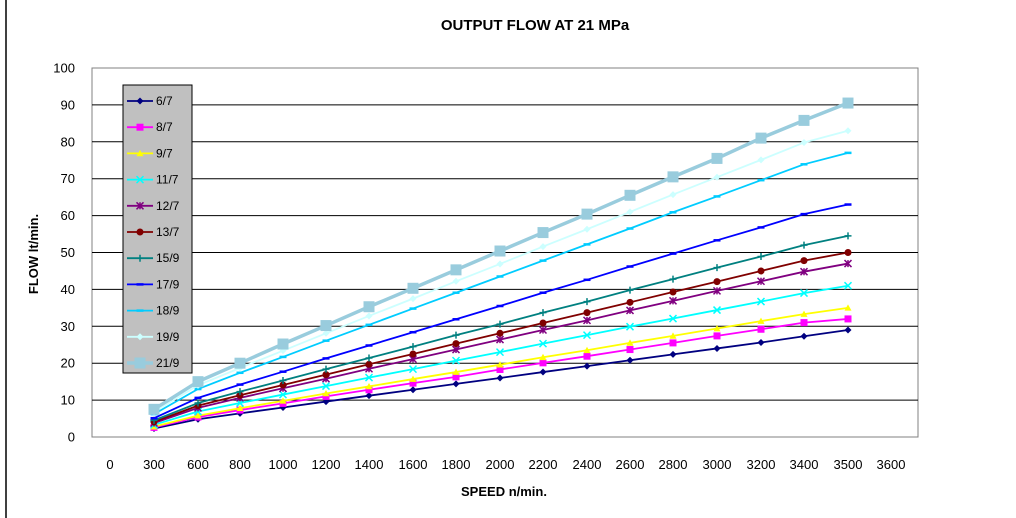 The image size is (1016, 518). What do you see at coordinates (68, 141) in the screenshot?
I see `y-tick-label: 80` at bounding box center [68, 141].